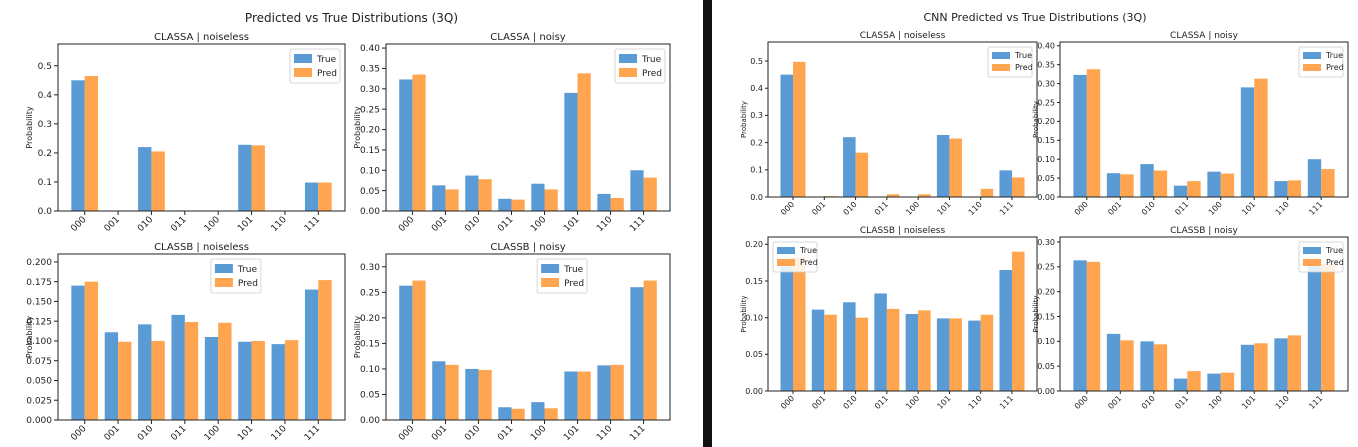 The width and height of the screenshot is (1358, 447). What do you see at coordinates (39, 342) in the screenshot?
I see `y-tick-label: 0.100` at bounding box center [39, 342].